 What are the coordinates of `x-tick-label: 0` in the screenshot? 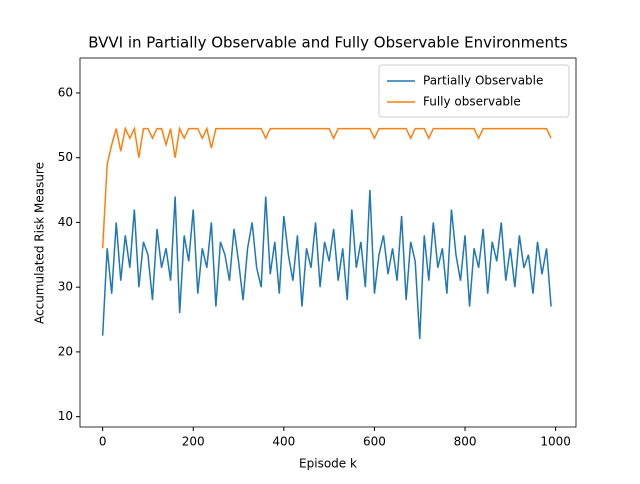 It's located at (103, 442).